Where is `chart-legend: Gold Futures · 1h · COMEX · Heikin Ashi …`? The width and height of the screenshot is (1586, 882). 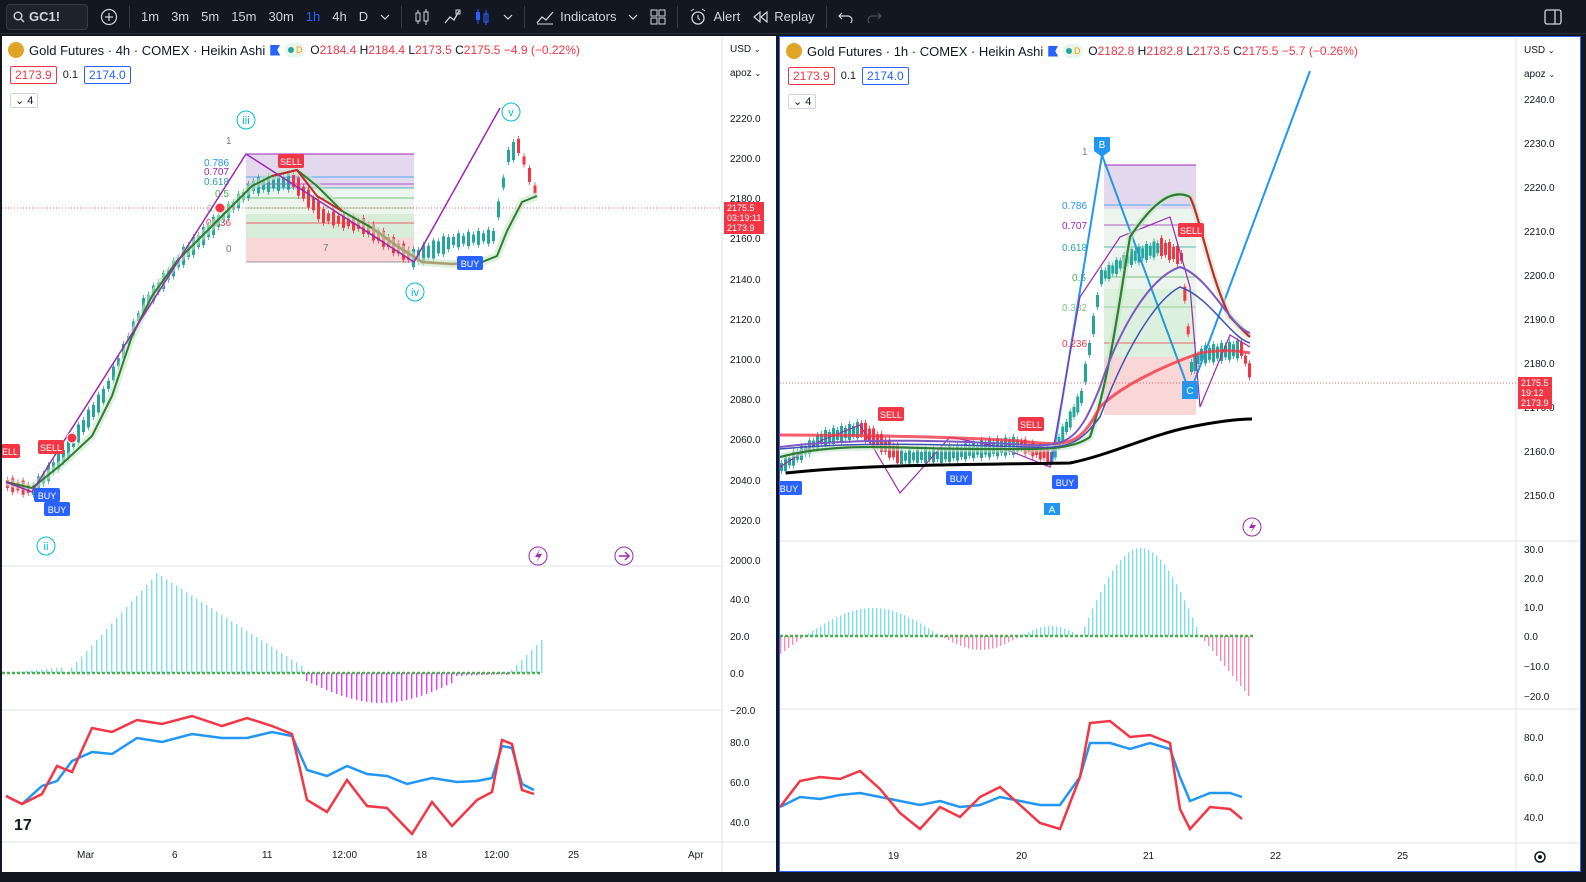
chart-legend: Gold Futures · 1h · COMEX · Heikin Ashi … is located at coordinates (1072, 51).